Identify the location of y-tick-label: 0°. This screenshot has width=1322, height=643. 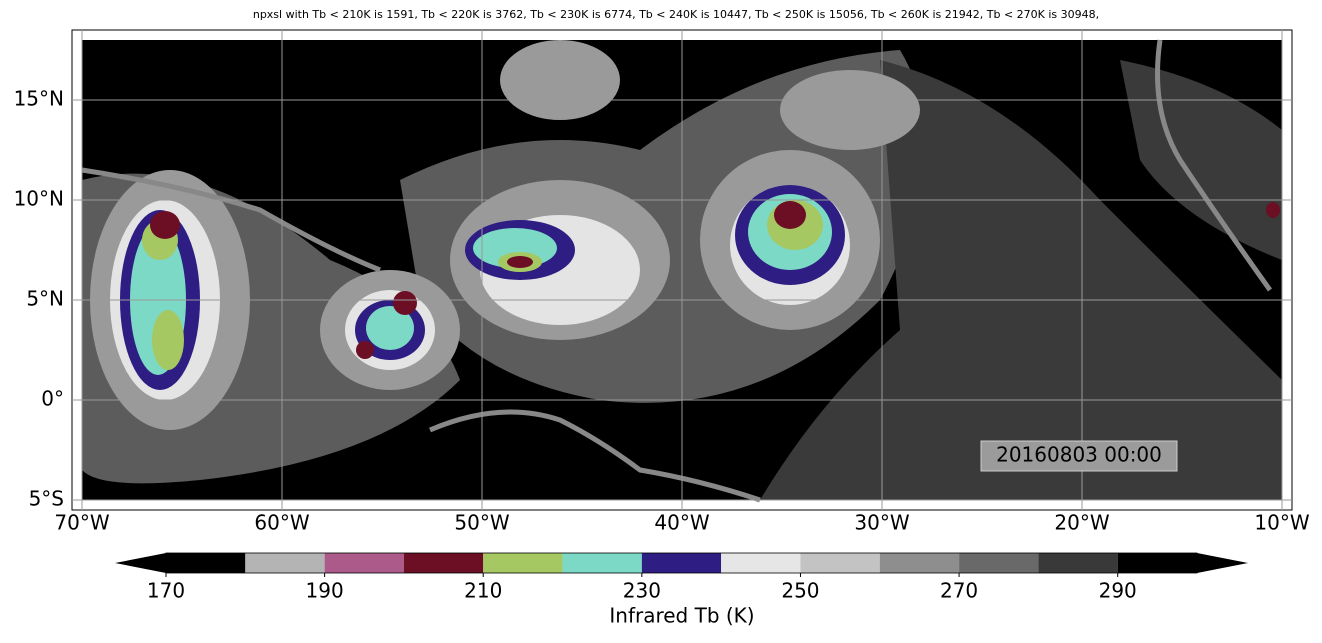
(52, 399).